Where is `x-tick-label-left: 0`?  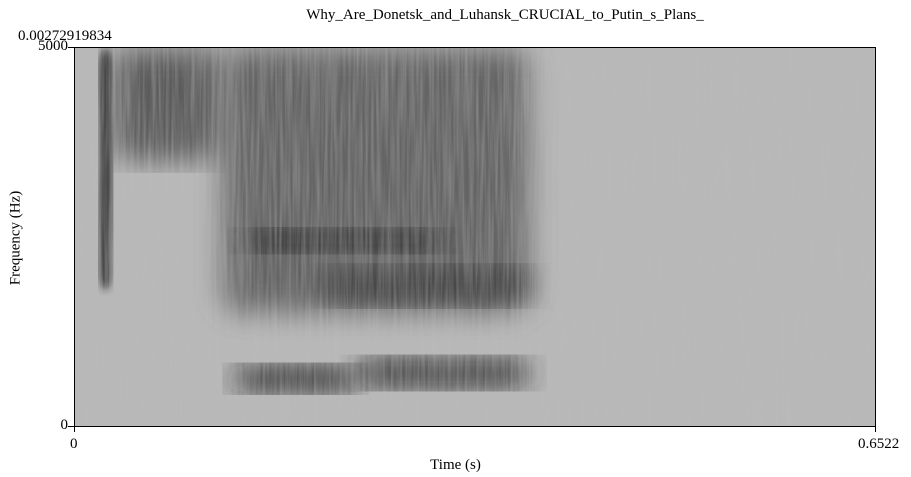
x-tick-label-left: 0 is located at coordinates (74, 444).